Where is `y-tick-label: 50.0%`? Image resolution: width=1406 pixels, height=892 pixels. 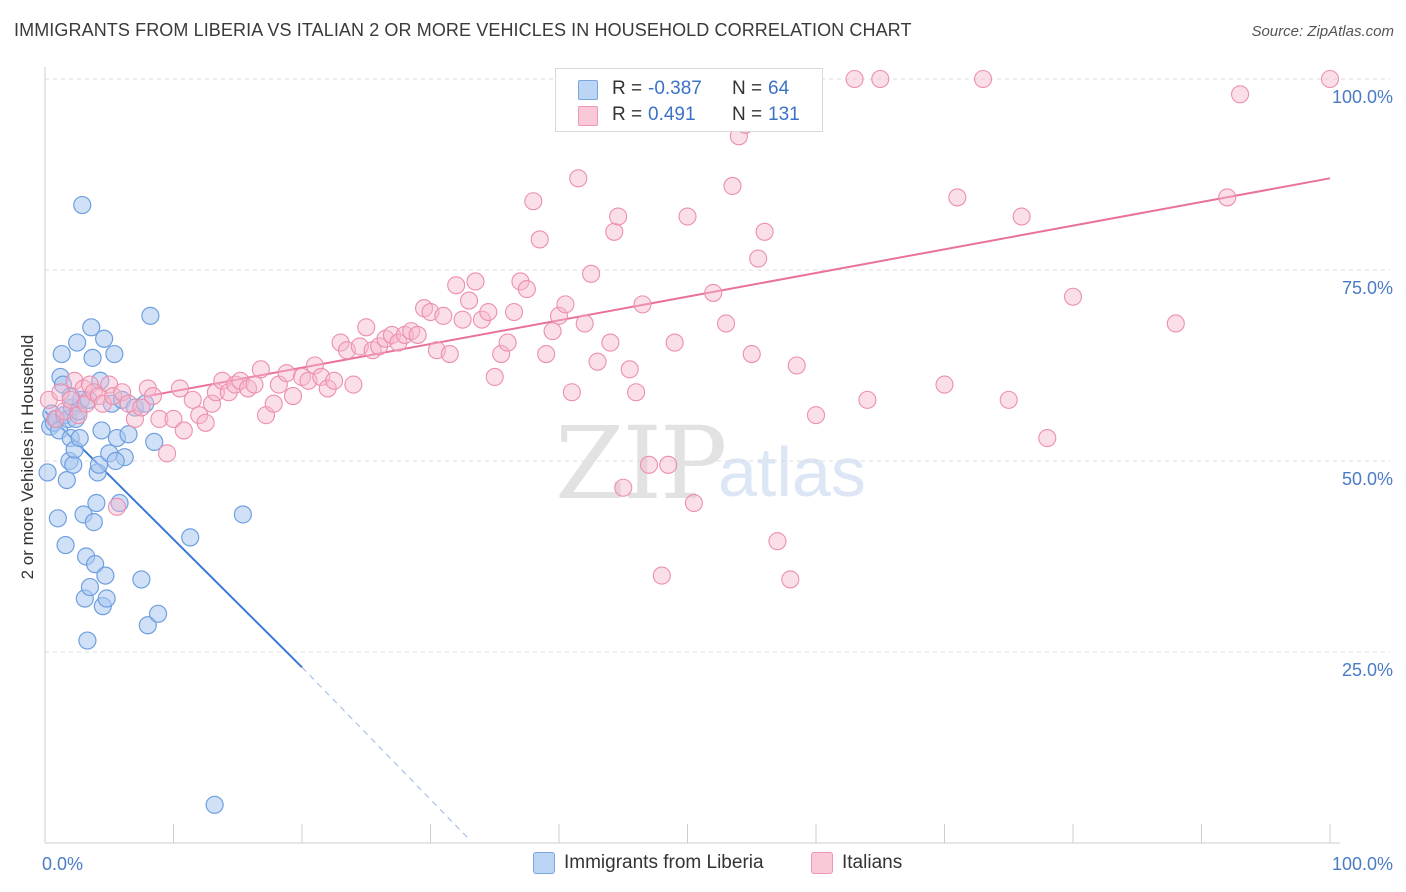 y-tick-label: 50.0% is located at coordinates (1367, 479).